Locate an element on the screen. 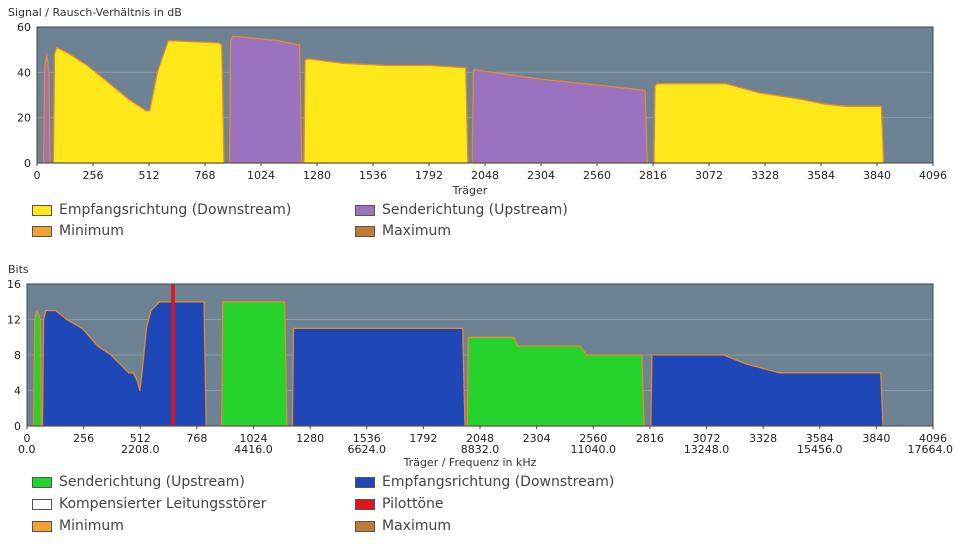 This screenshot has width=962, height=546. snr-x-tick-label: 256 is located at coordinates (93, 175).